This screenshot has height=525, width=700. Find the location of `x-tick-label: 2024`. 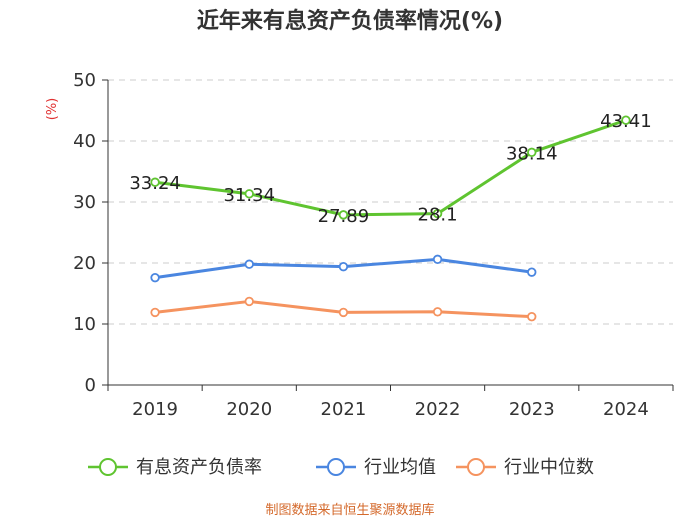

x-tick-label: 2024 is located at coordinates (626, 409).